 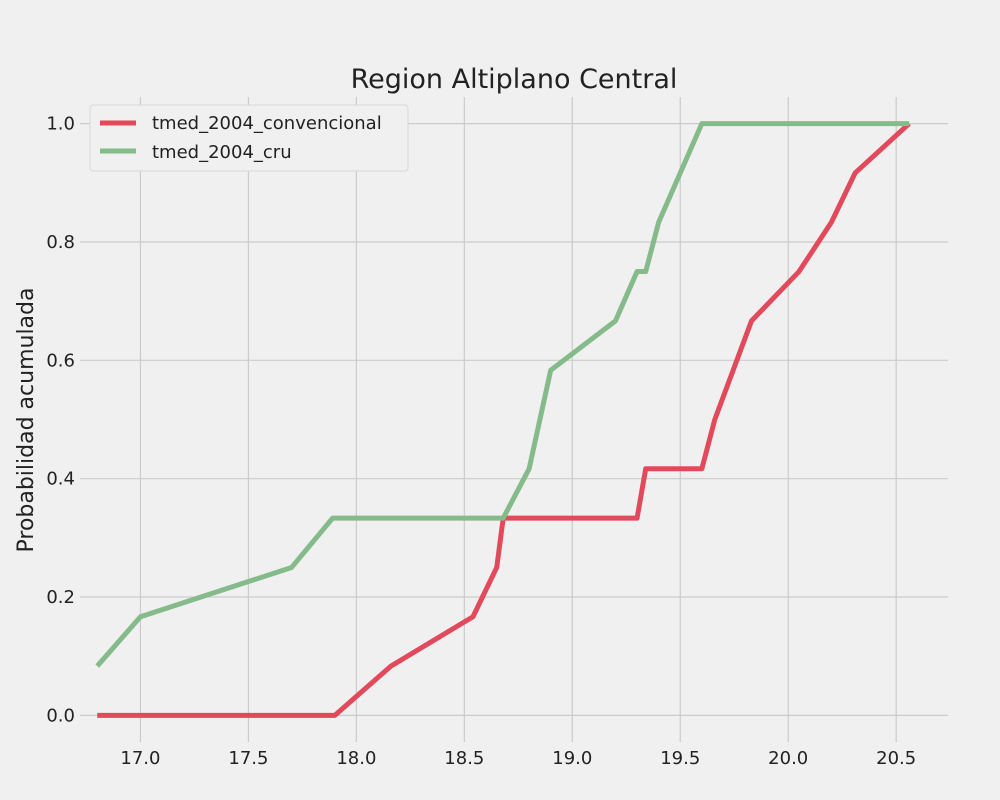 I want to click on x-tick-label: 19.5, so click(x=680, y=758).